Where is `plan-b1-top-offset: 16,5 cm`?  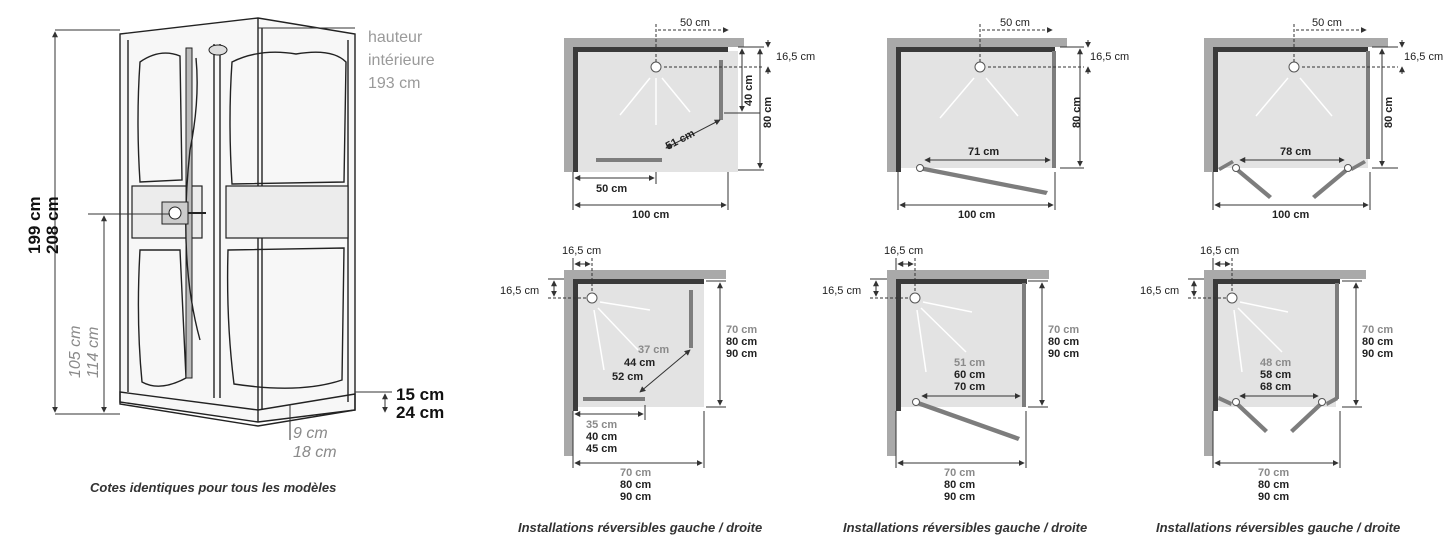
plan-b1-top-offset: 16,5 cm is located at coordinates (581, 251).